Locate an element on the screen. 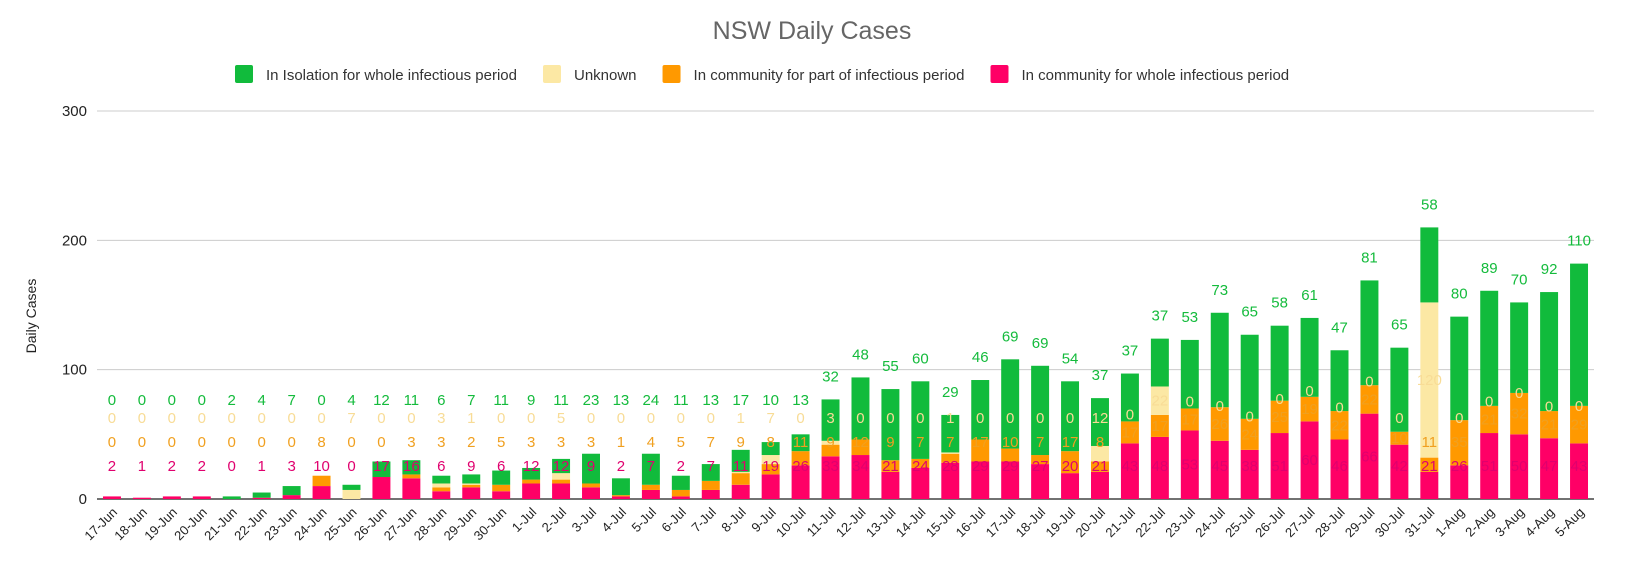 The image size is (1625, 570). data-label: 60 is located at coordinates (1309, 460).